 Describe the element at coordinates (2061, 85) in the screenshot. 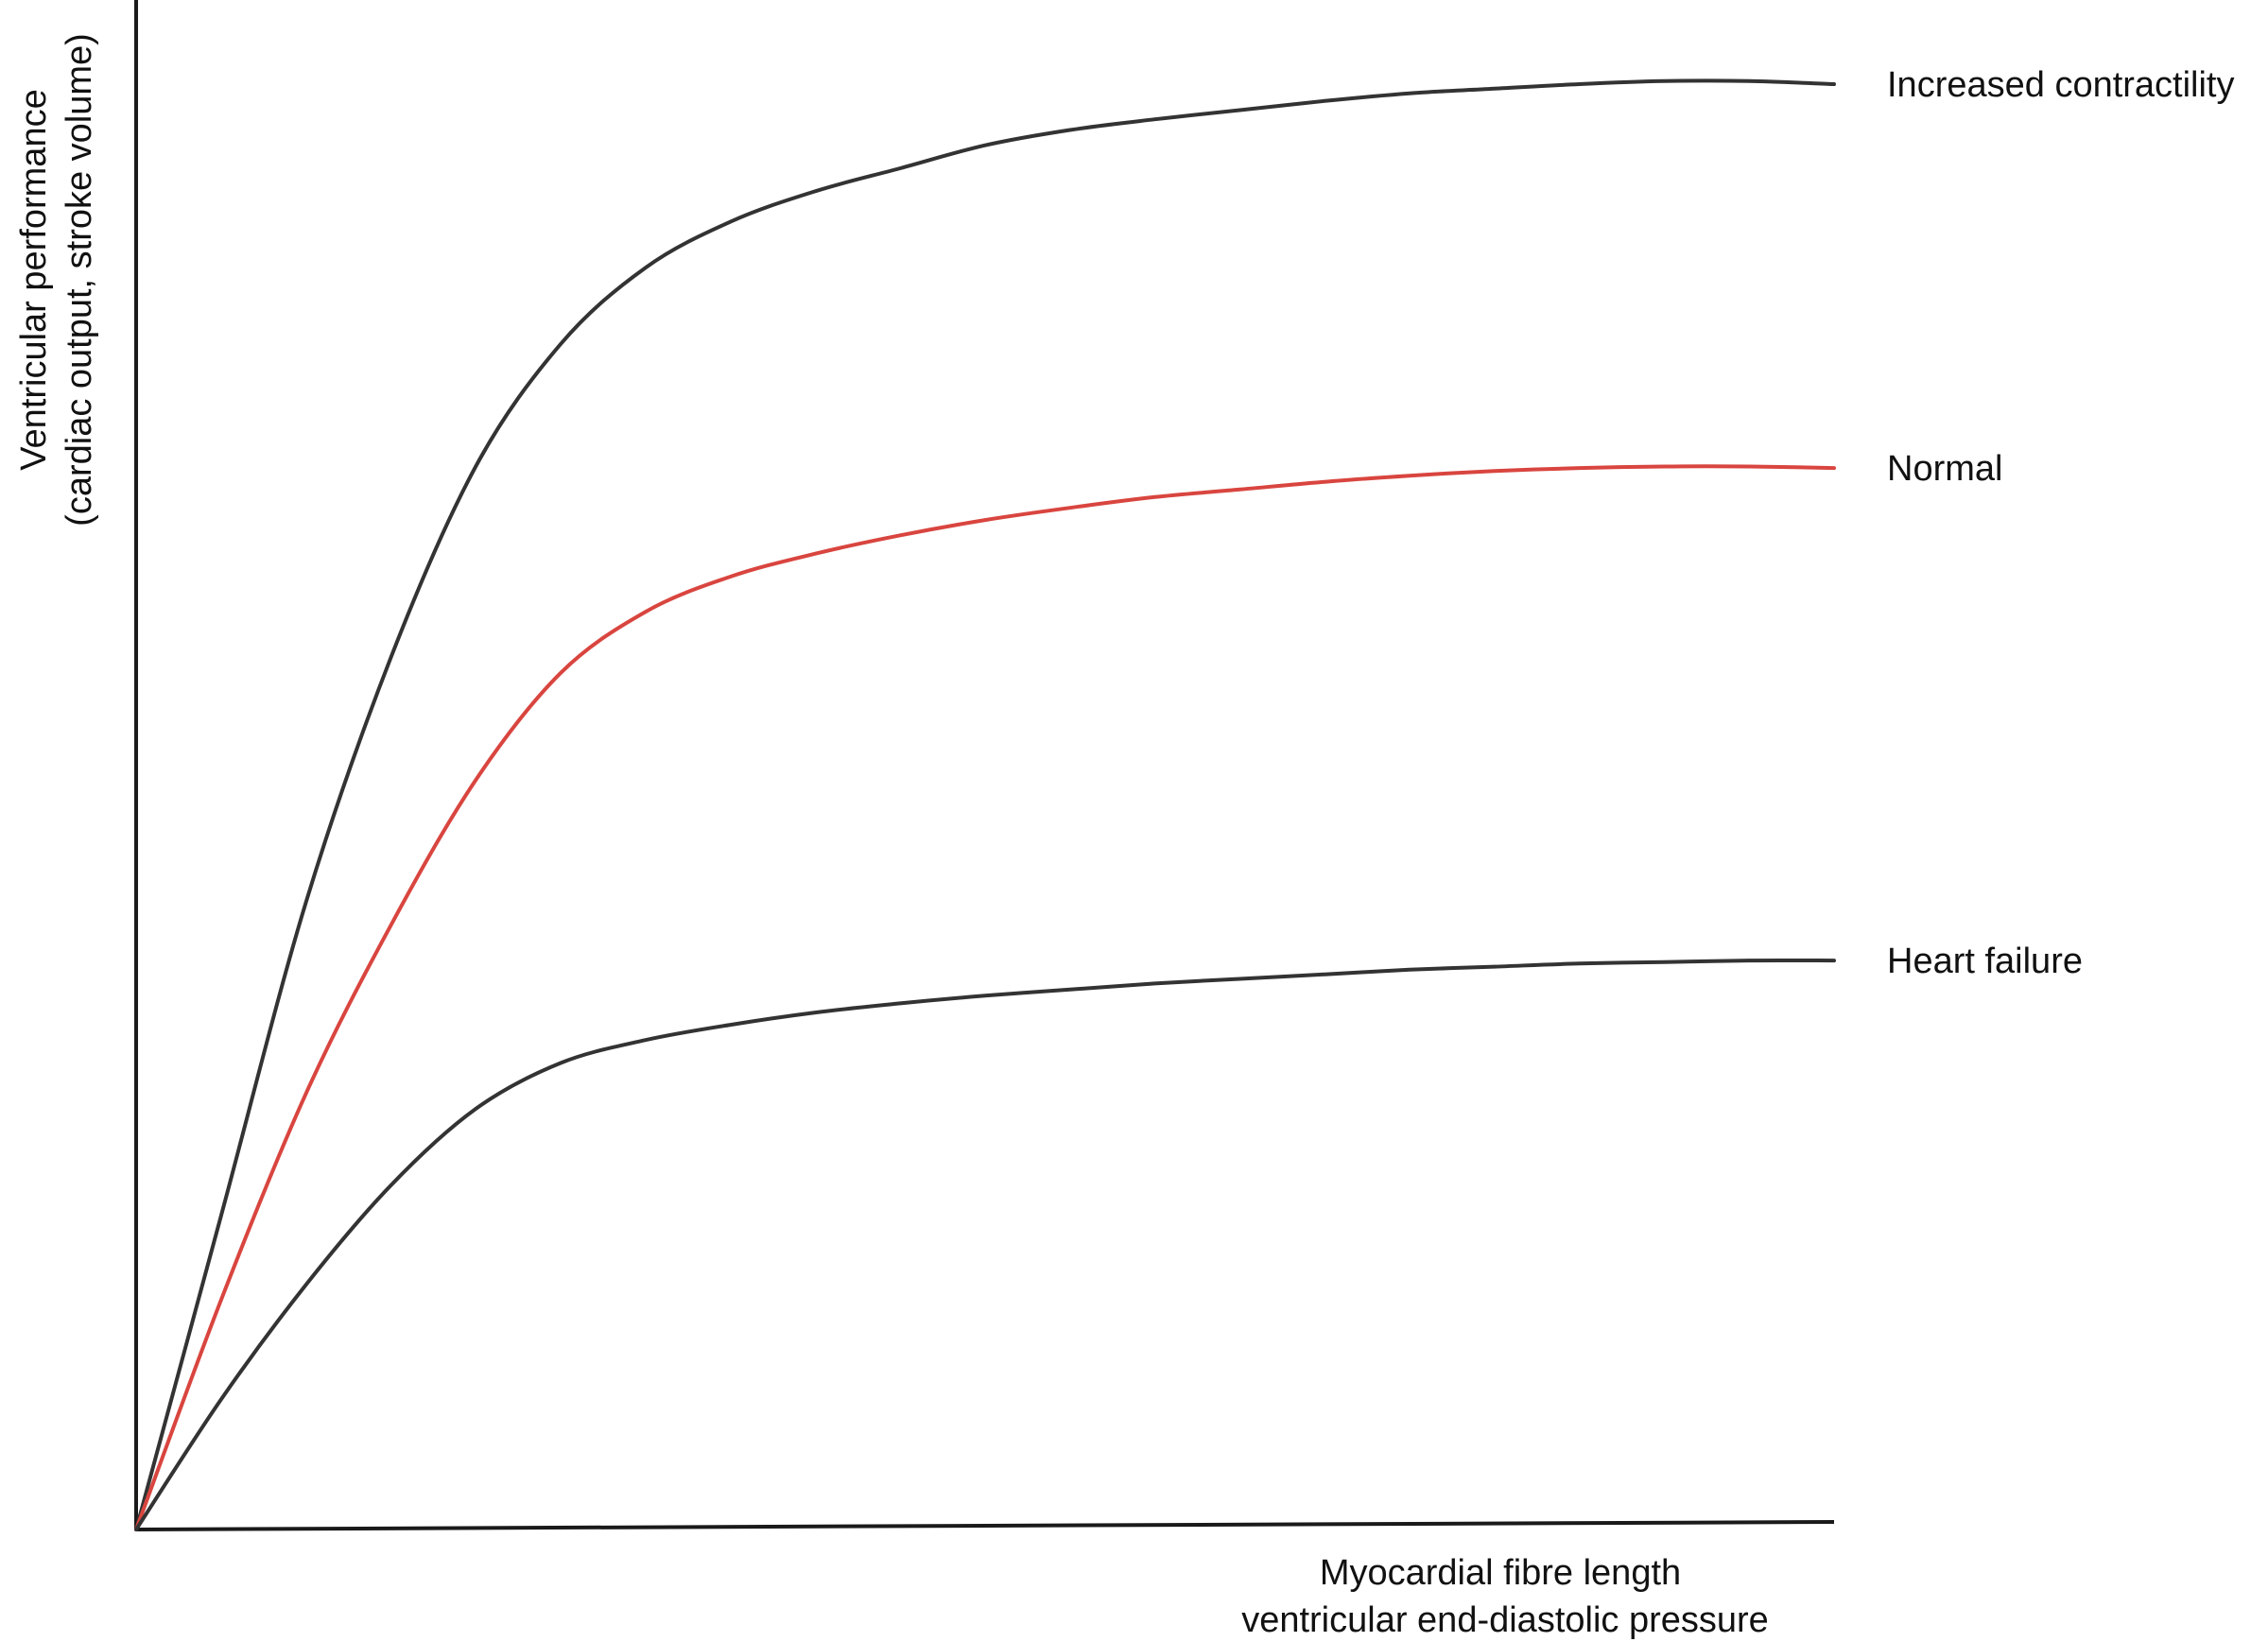

I see `series-label-increased-contractility: Increased contractility` at that location.